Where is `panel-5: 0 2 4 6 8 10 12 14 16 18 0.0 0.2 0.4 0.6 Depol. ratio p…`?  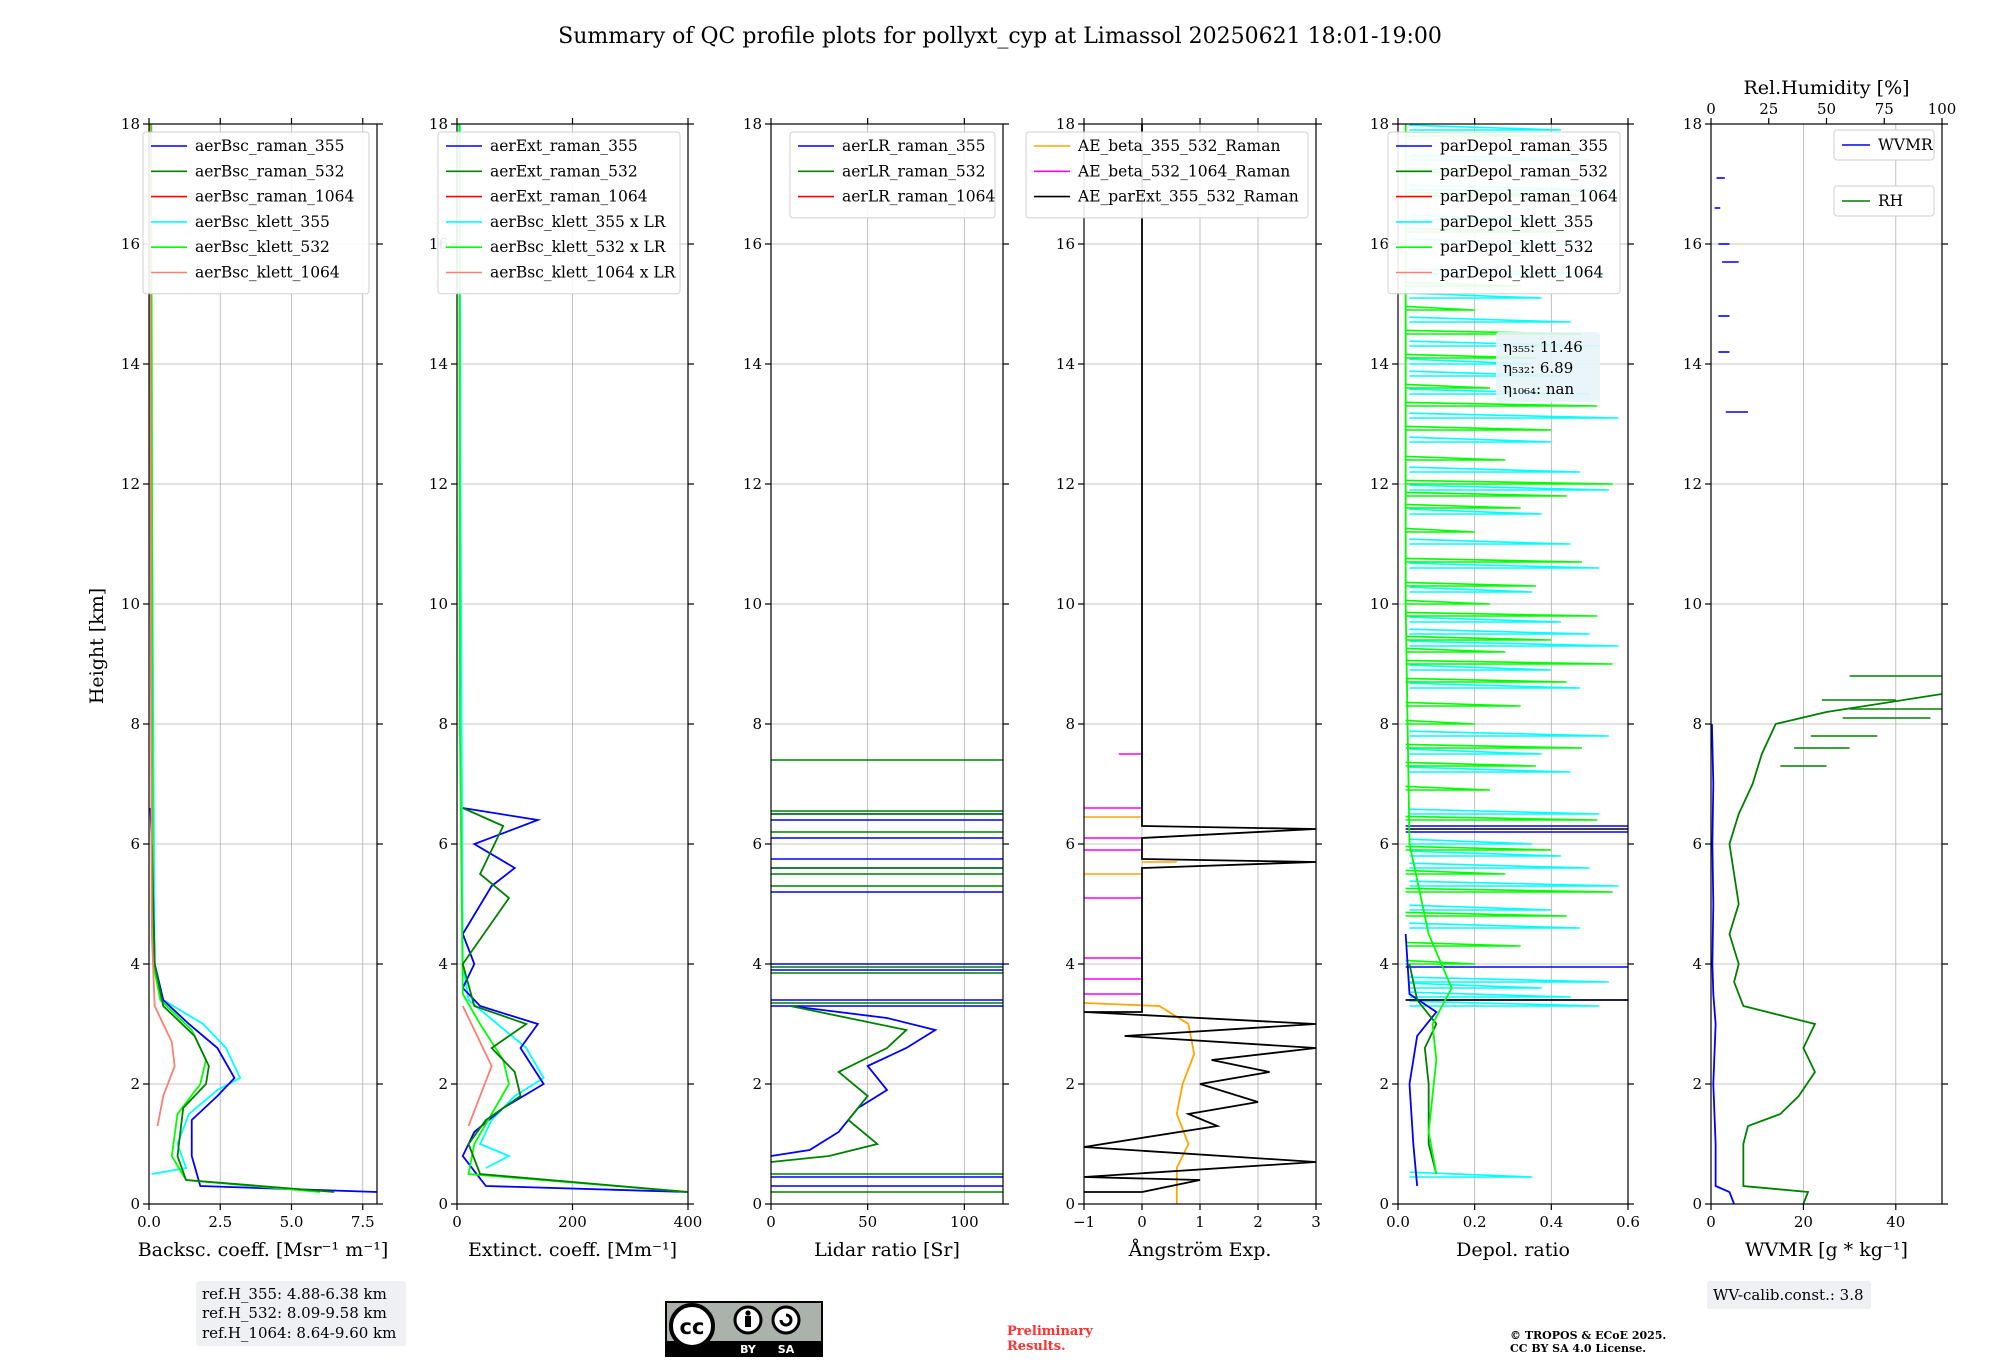
panel-5: 0 2 4 6 8 10 12 14 16 18 0.0 0.2 0.4 0.6 Depol. ratio p… is located at coordinates (1505, 688).